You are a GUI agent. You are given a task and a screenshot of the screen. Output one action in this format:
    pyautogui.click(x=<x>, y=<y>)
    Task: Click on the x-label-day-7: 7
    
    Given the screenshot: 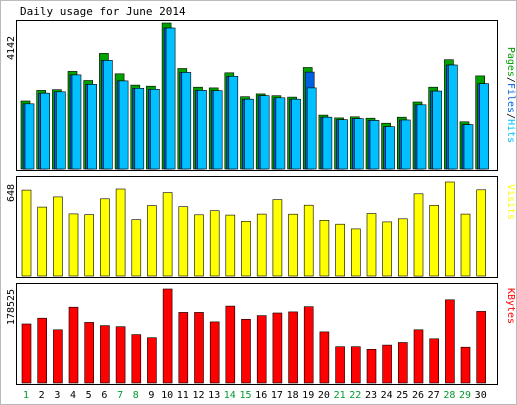 What is the action you would take?
    pyautogui.click(x=120, y=395)
    